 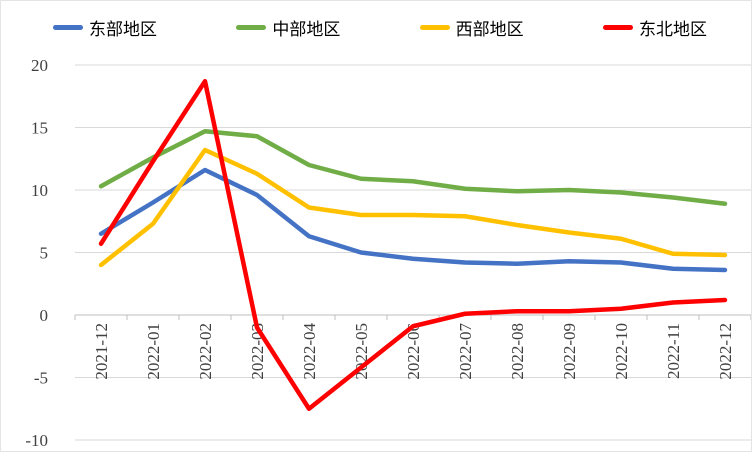 What do you see at coordinates (621, 351) in the screenshot?
I see `x-axis-label: 2022-10` at bounding box center [621, 351].